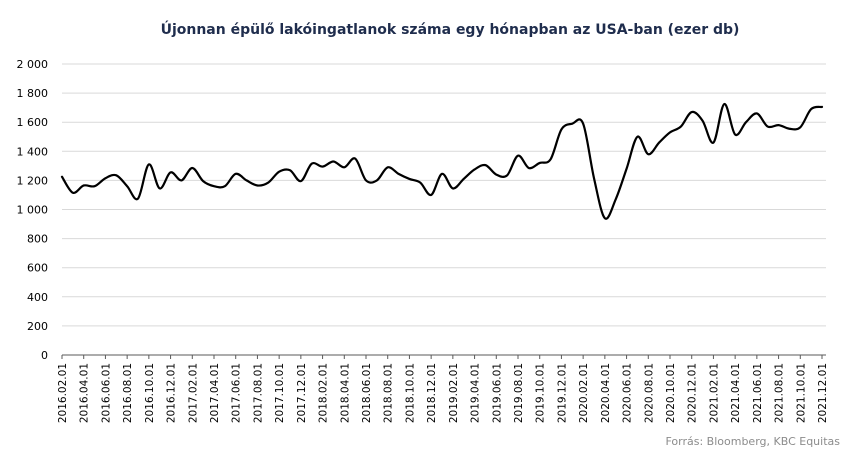 This screenshot has width=850, height=475. I want to click on x-tick-label: 2019.08.01, so click(519, 393).